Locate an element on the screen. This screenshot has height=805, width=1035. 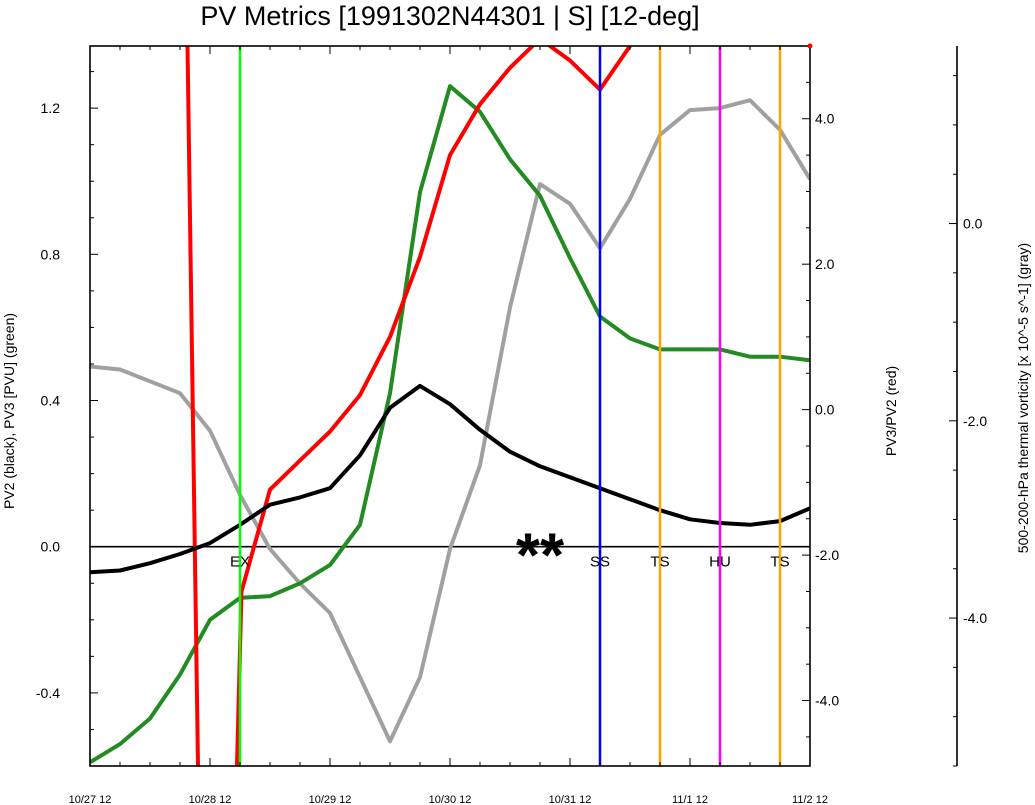
left-axis-tick-label: -0.4 is located at coordinates (48, 693).